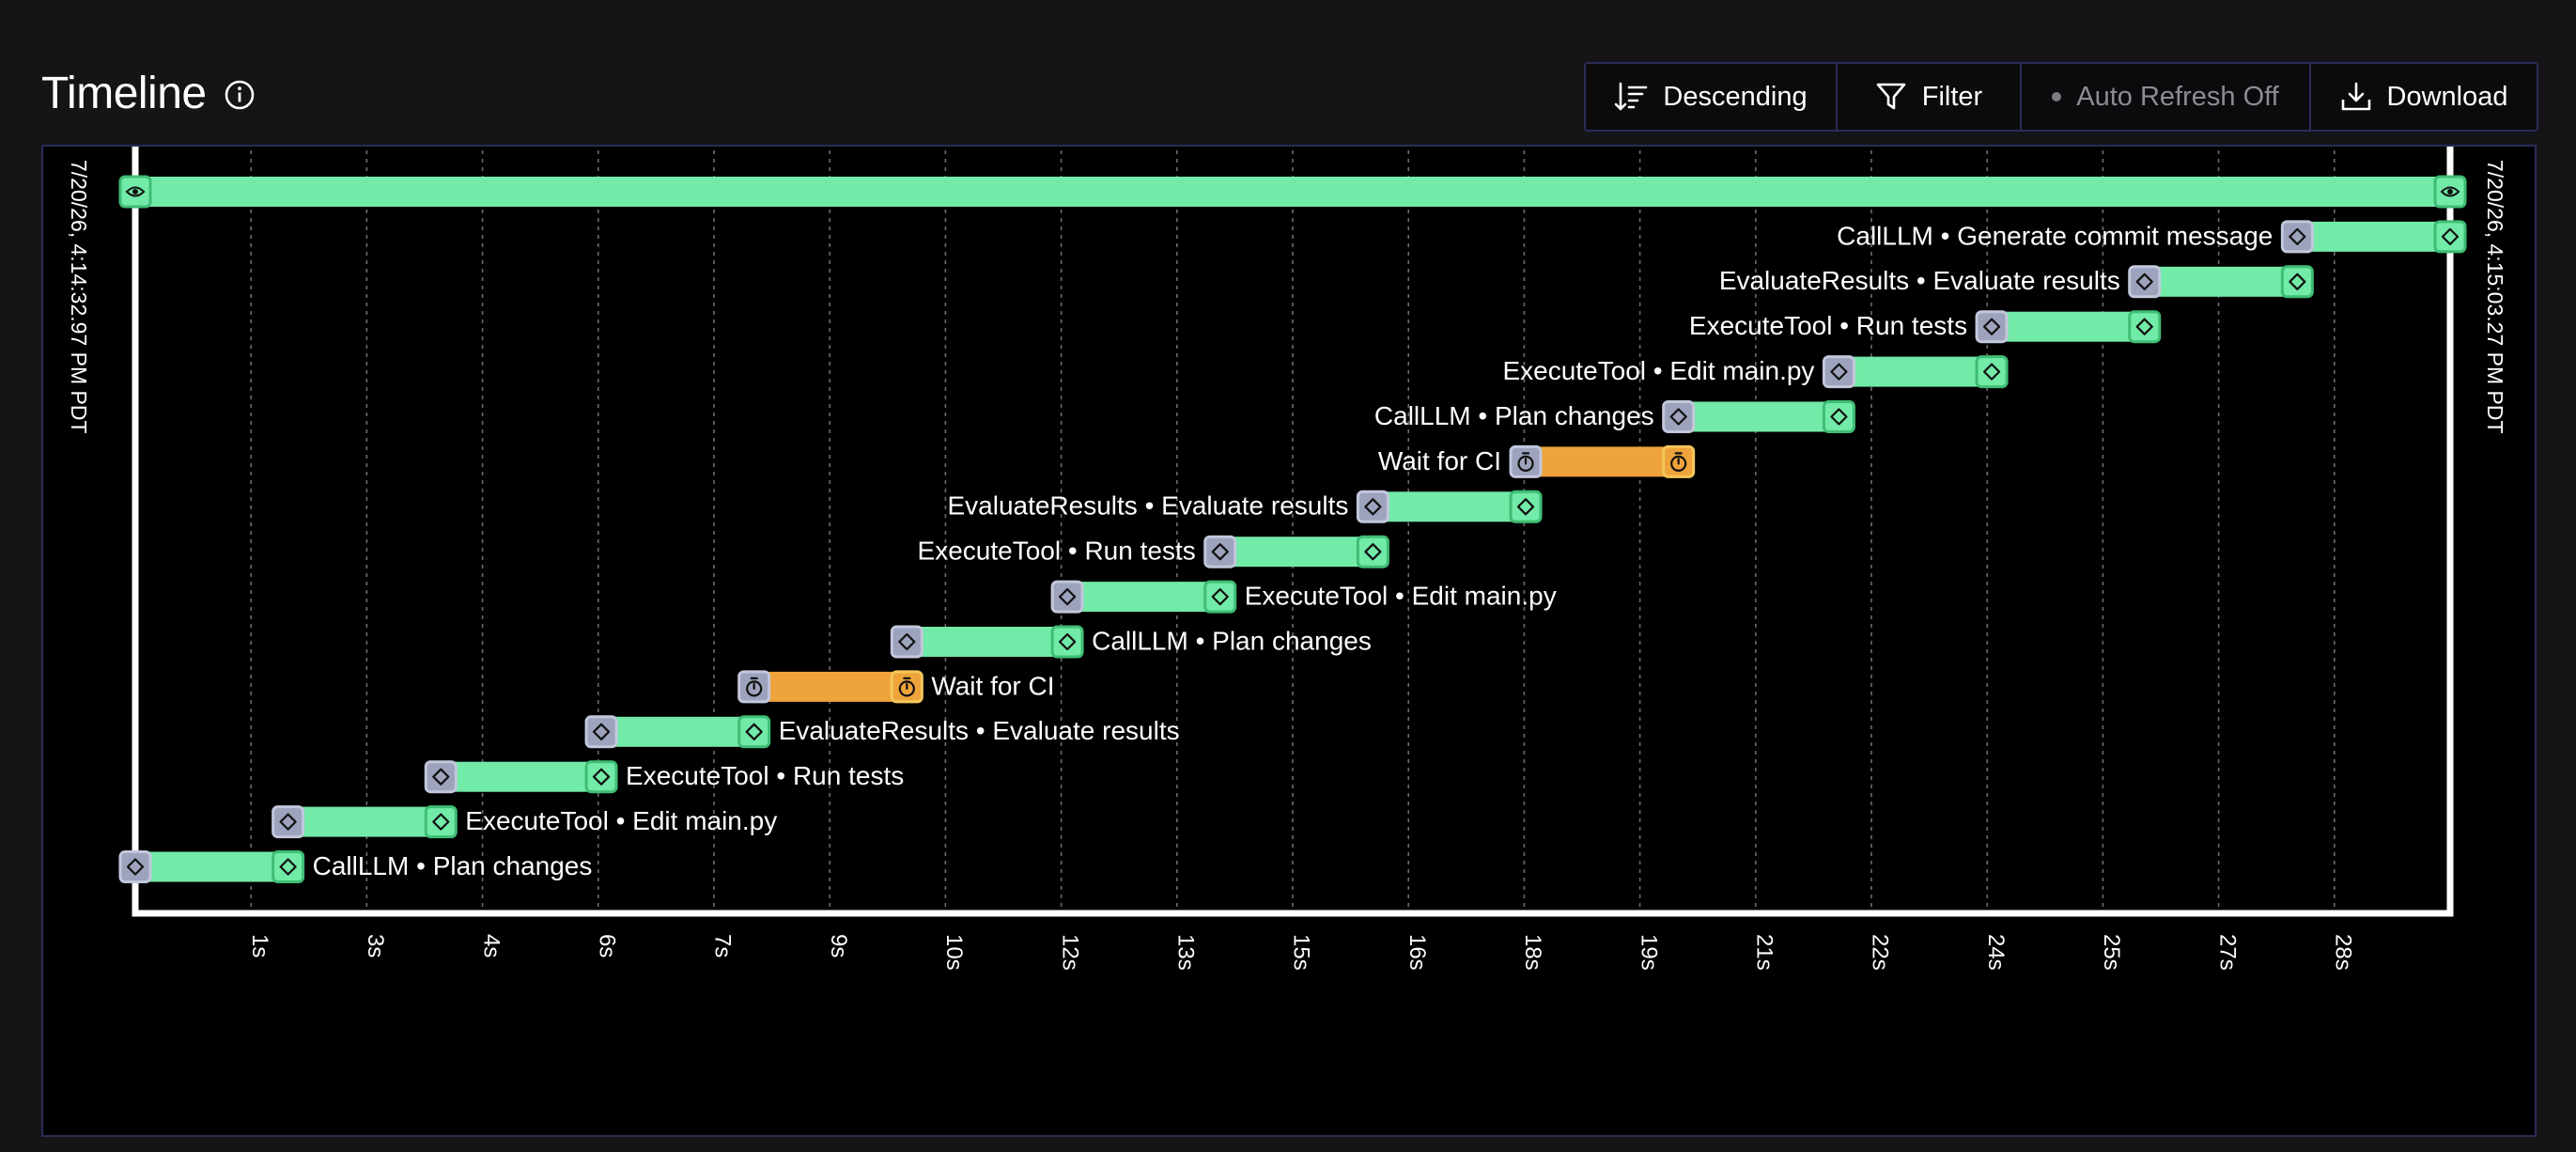  Describe the element at coordinates (1930, 97) in the screenshot. I see `filter-button: Filter` at that location.